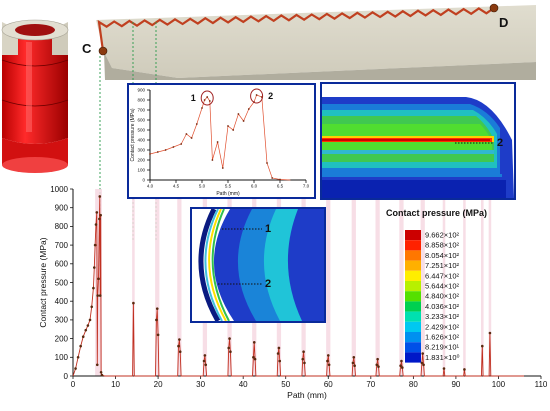 This screenshot has width=550, height=411. I want to click on point-d-label: D, so click(503, 22).